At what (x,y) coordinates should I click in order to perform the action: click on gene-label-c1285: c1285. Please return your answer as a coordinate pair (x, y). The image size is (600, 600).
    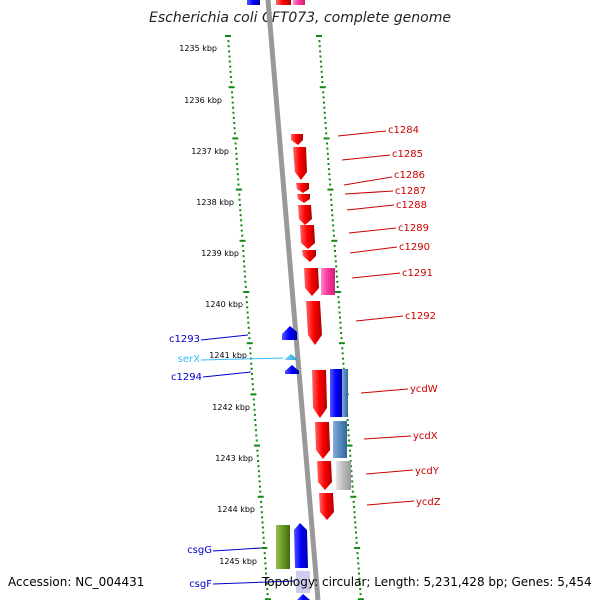
    Looking at the image, I should click on (407, 154).